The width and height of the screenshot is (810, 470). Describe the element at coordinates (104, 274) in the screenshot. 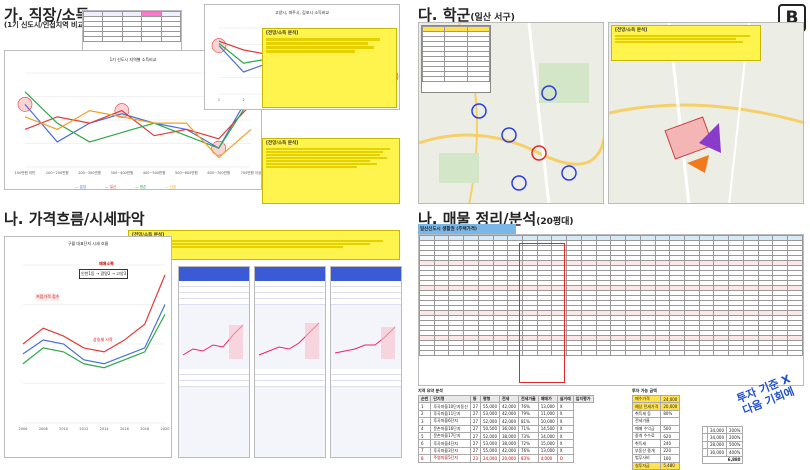

I see `annot-seq: 인천1등 → 광명2 → 고양3` at that location.